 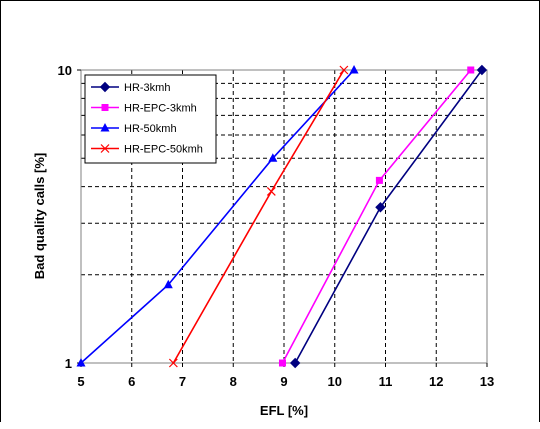 I want to click on x-tick-label: 7, so click(x=182, y=381).